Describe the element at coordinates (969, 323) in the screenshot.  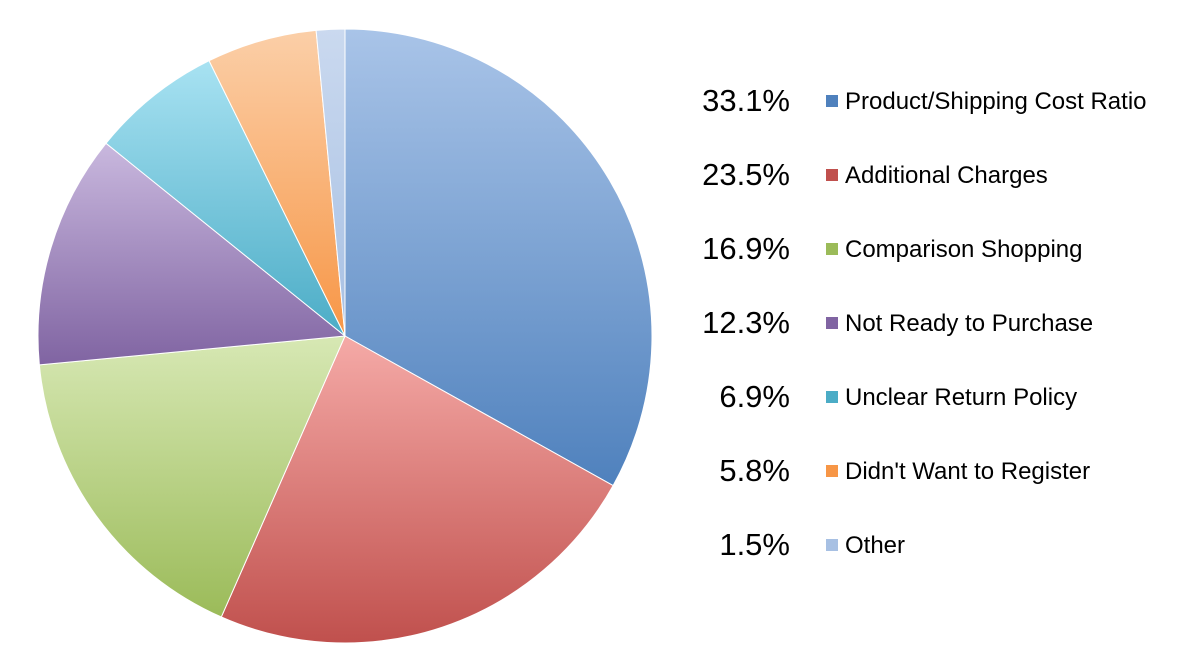
I see `legend-label-not-ready-to-purchase: Not Ready to Purchase` at that location.